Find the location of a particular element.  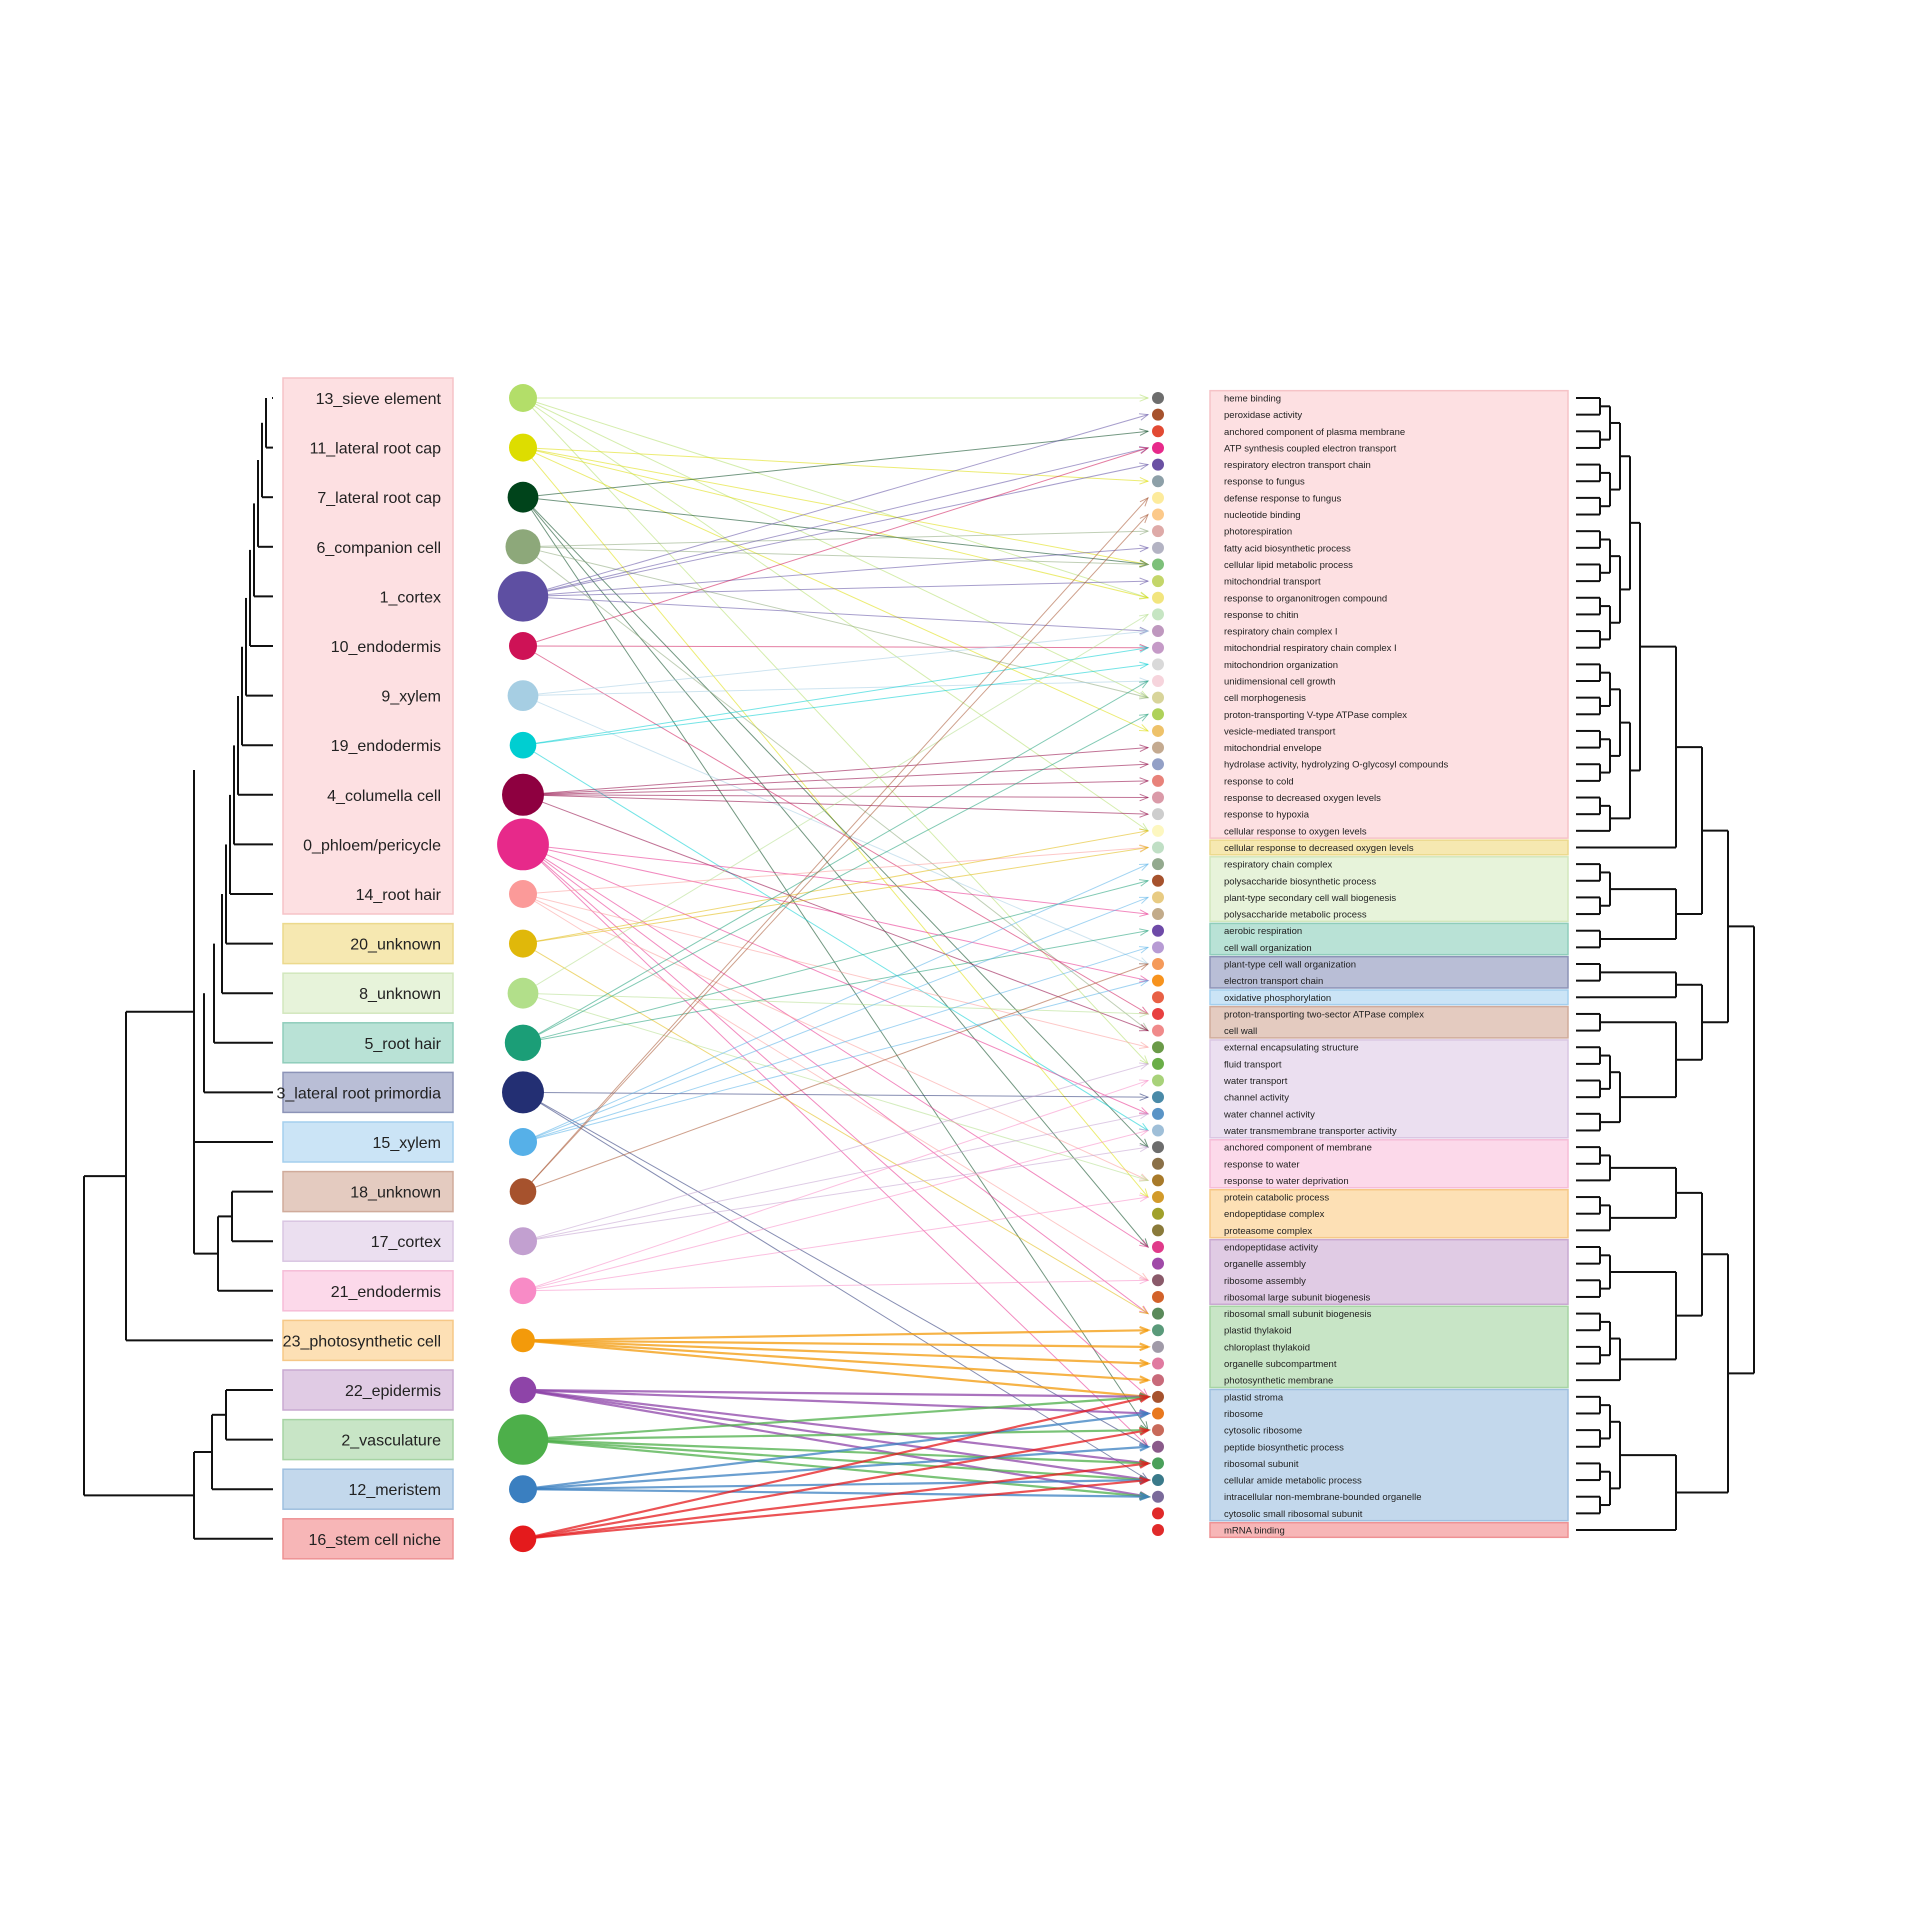

term-label: response to fungus is located at coordinates (1264, 482).